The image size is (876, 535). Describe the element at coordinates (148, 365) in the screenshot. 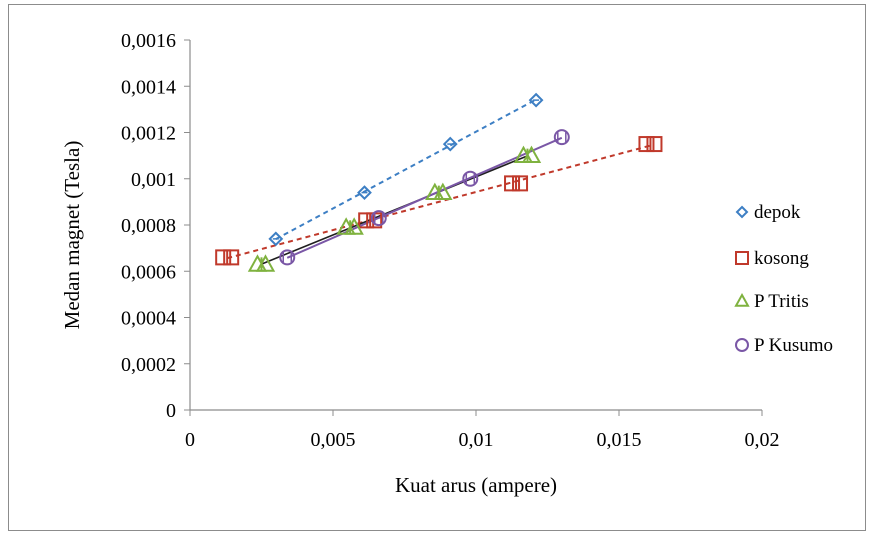

I see `y-tick-label: 0,0002` at that location.